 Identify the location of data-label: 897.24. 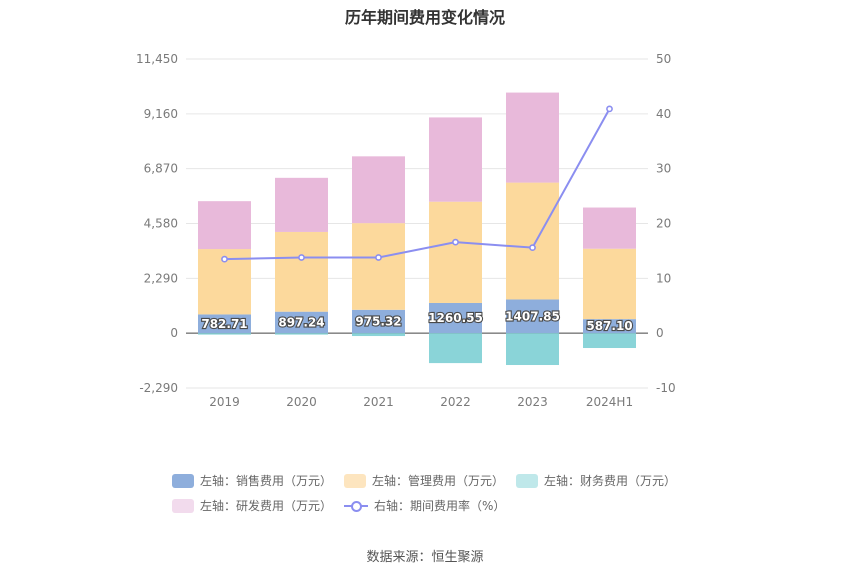
(301, 322).